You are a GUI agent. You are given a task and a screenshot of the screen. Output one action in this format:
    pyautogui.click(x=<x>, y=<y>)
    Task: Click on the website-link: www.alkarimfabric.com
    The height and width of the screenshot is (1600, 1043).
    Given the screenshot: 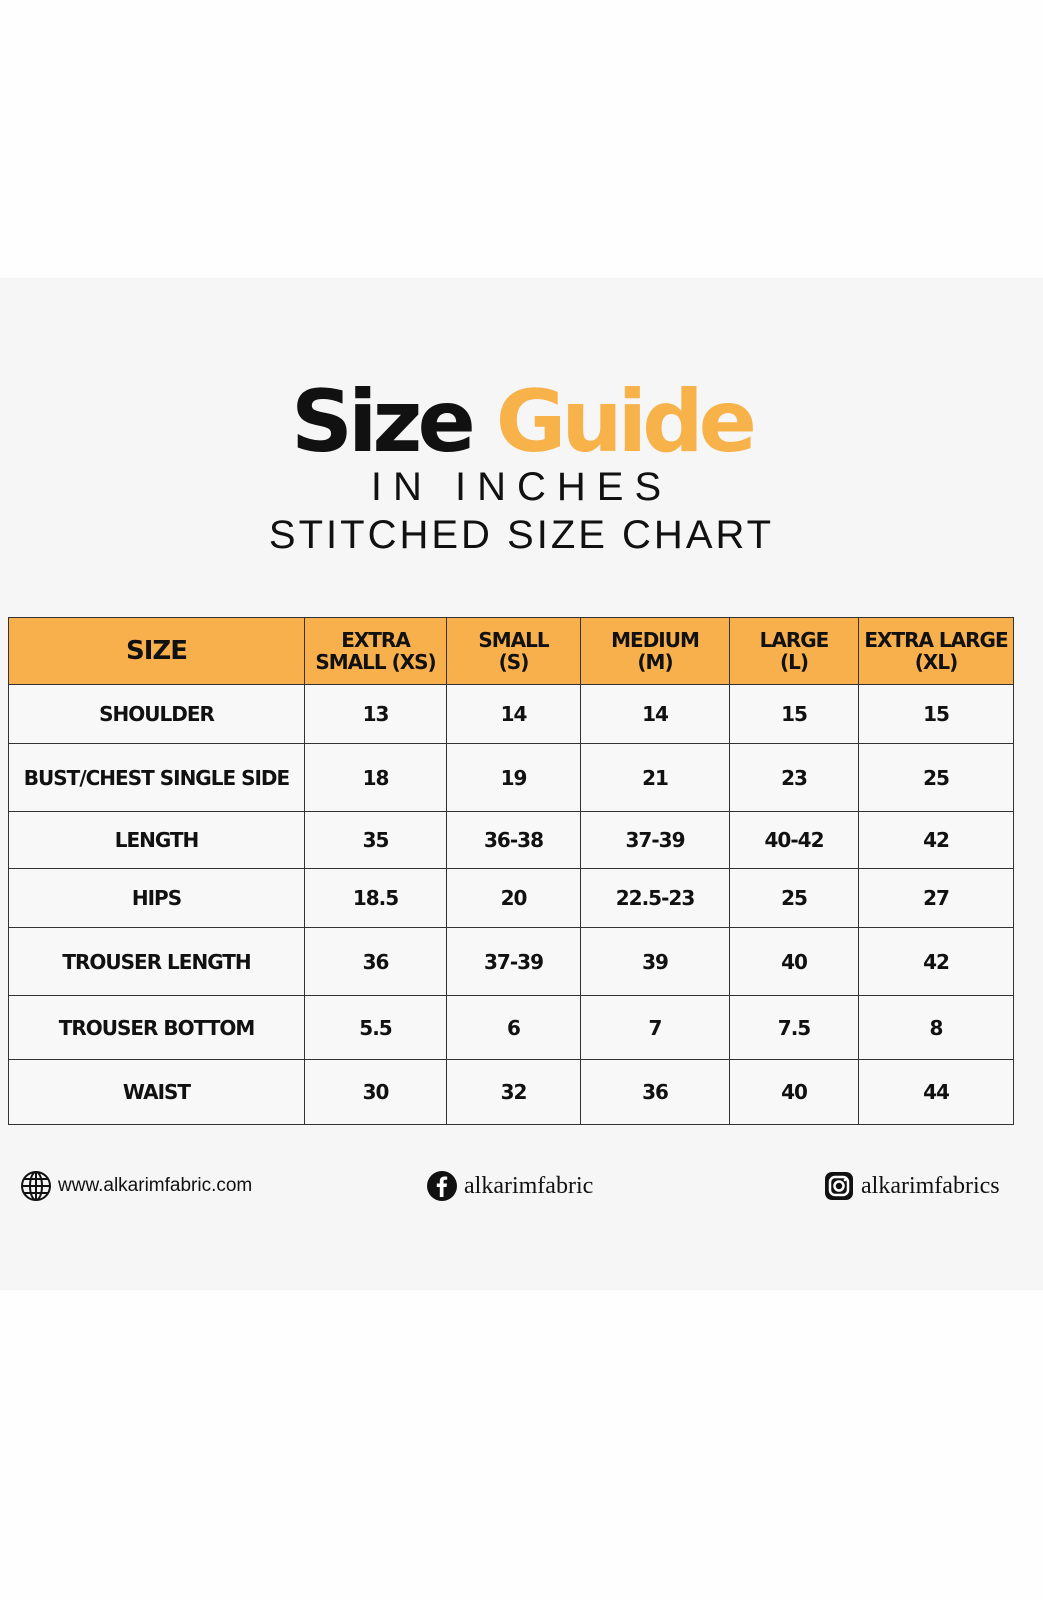 What is the action you would take?
    pyautogui.click(x=136, y=1186)
    